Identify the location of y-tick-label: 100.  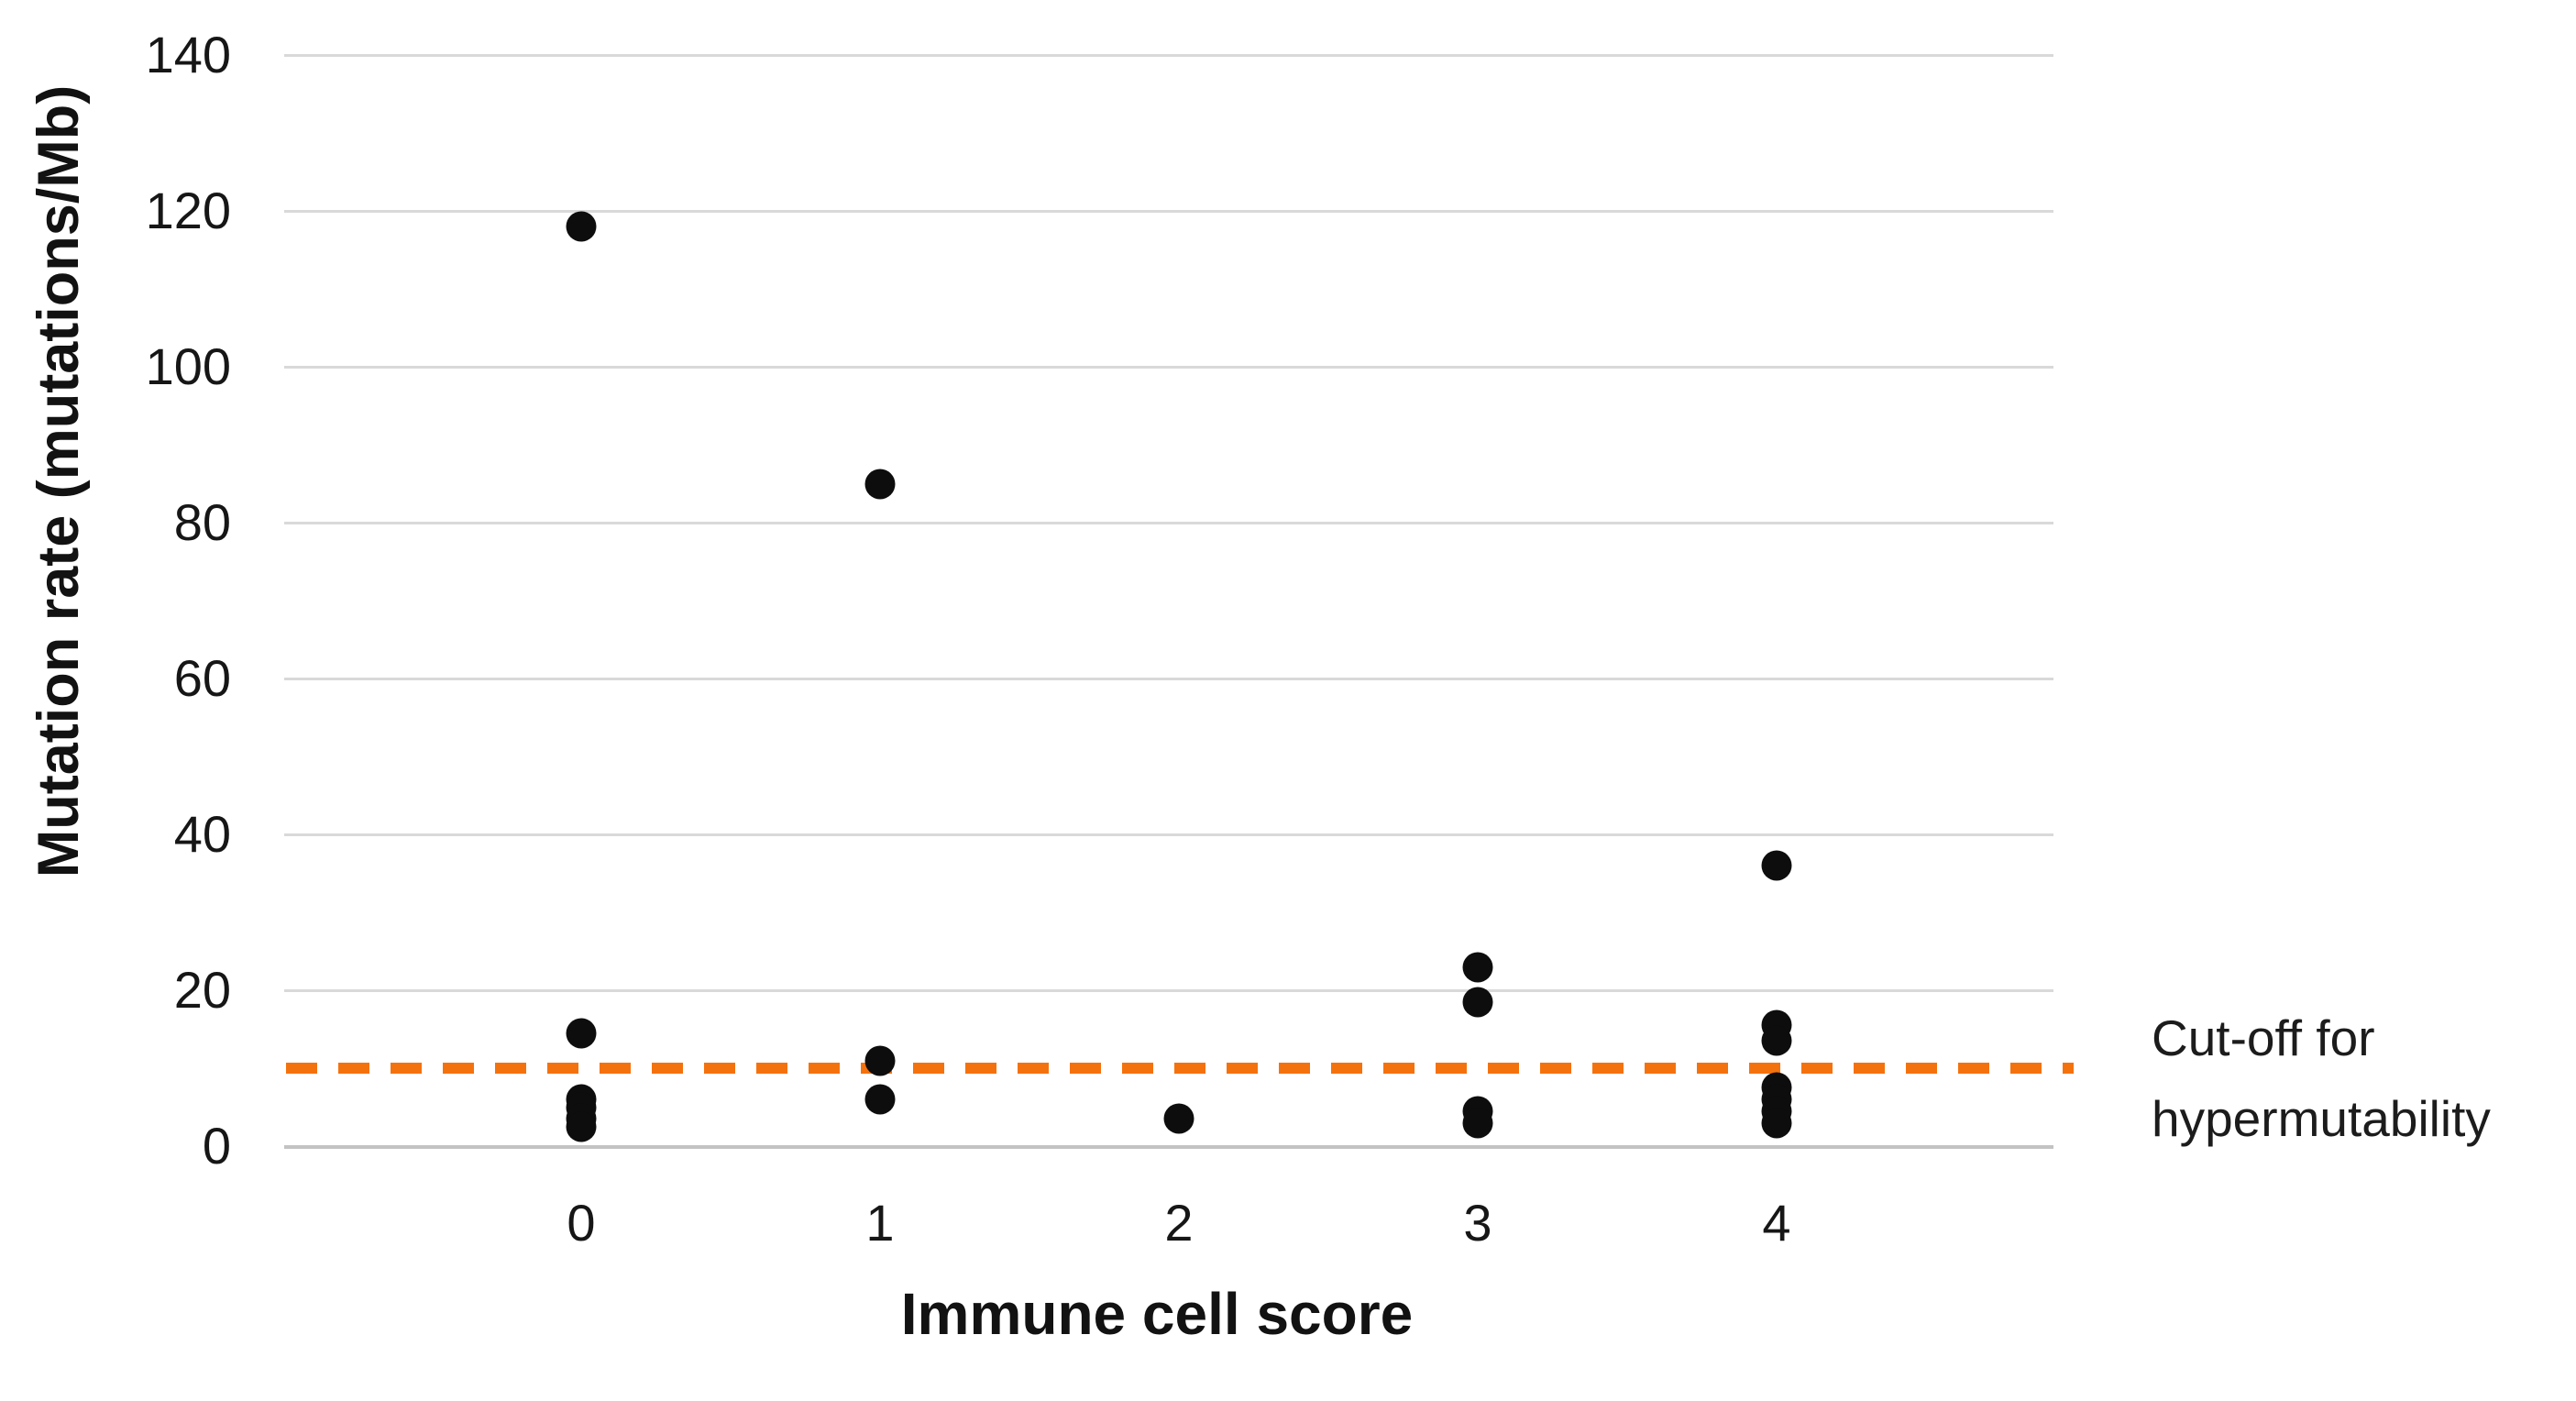
(188, 366).